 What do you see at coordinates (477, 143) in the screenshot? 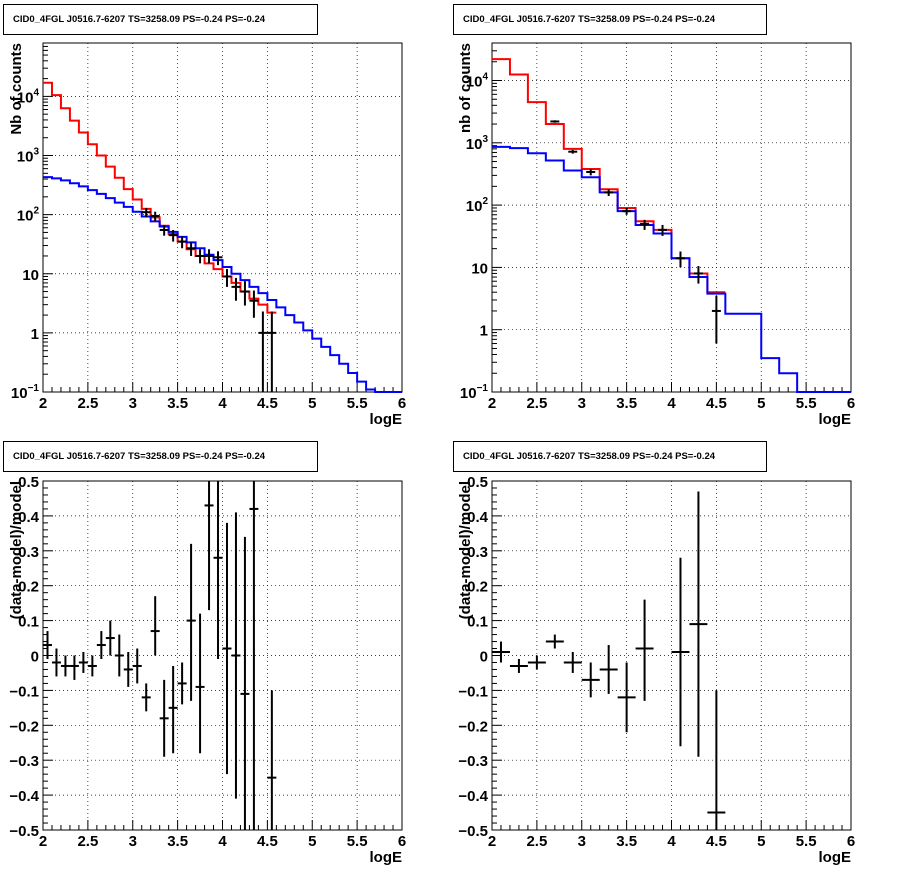
I see `y-tick-label: 10³` at bounding box center [477, 143].